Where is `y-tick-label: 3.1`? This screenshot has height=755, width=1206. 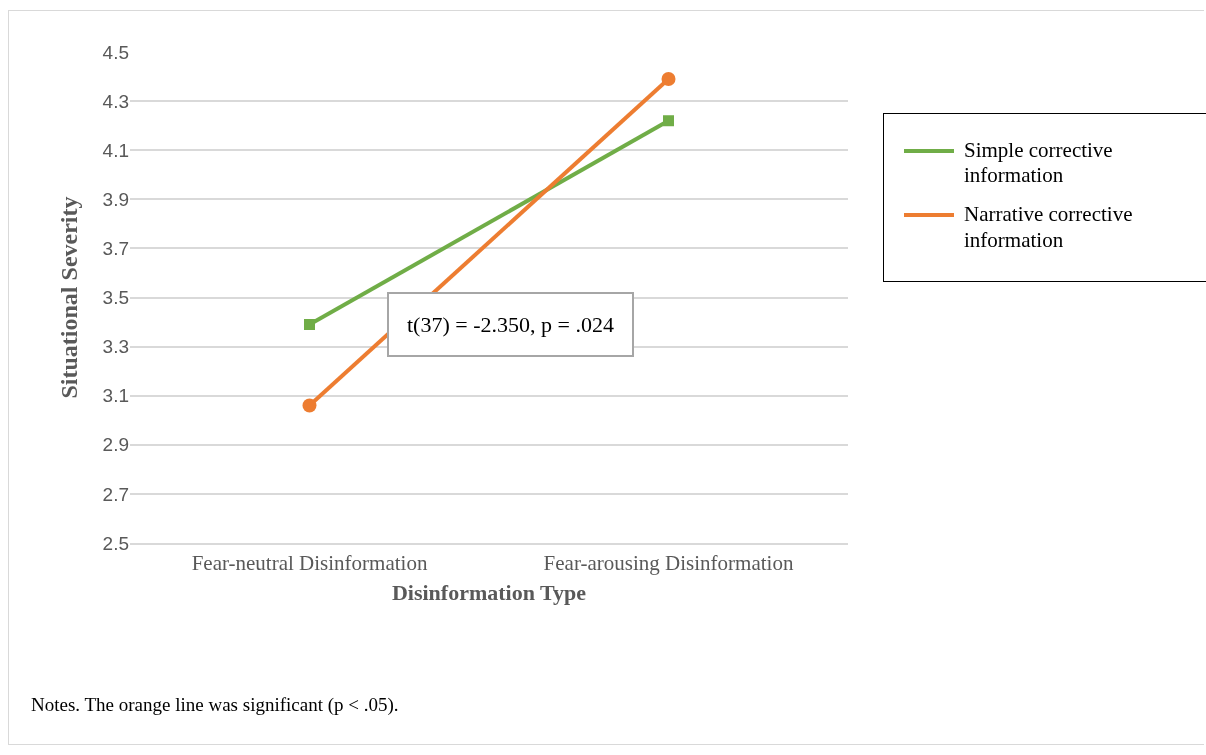
y-tick-label: 3.1 is located at coordinates (115, 396).